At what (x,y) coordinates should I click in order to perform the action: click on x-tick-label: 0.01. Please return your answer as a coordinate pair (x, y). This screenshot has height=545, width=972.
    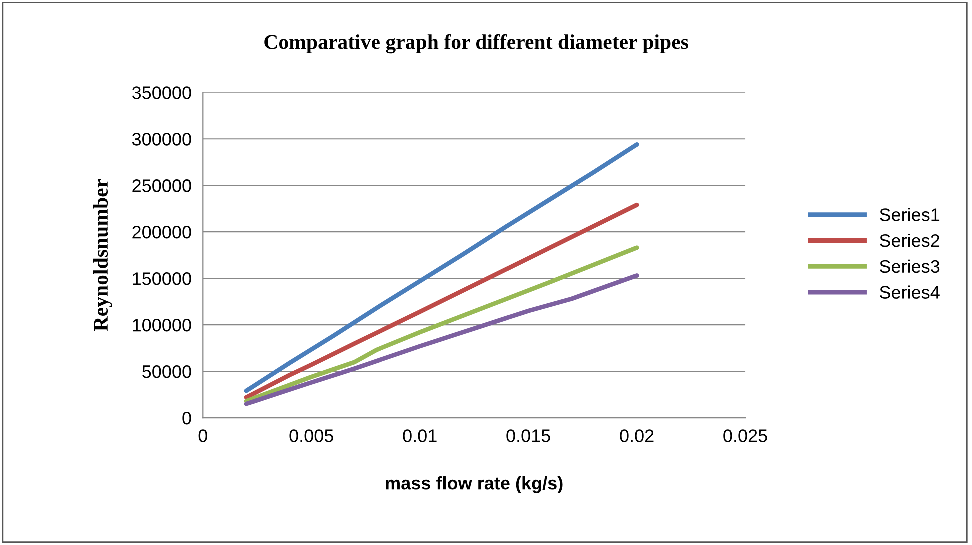
    Looking at the image, I should click on (420, 436).